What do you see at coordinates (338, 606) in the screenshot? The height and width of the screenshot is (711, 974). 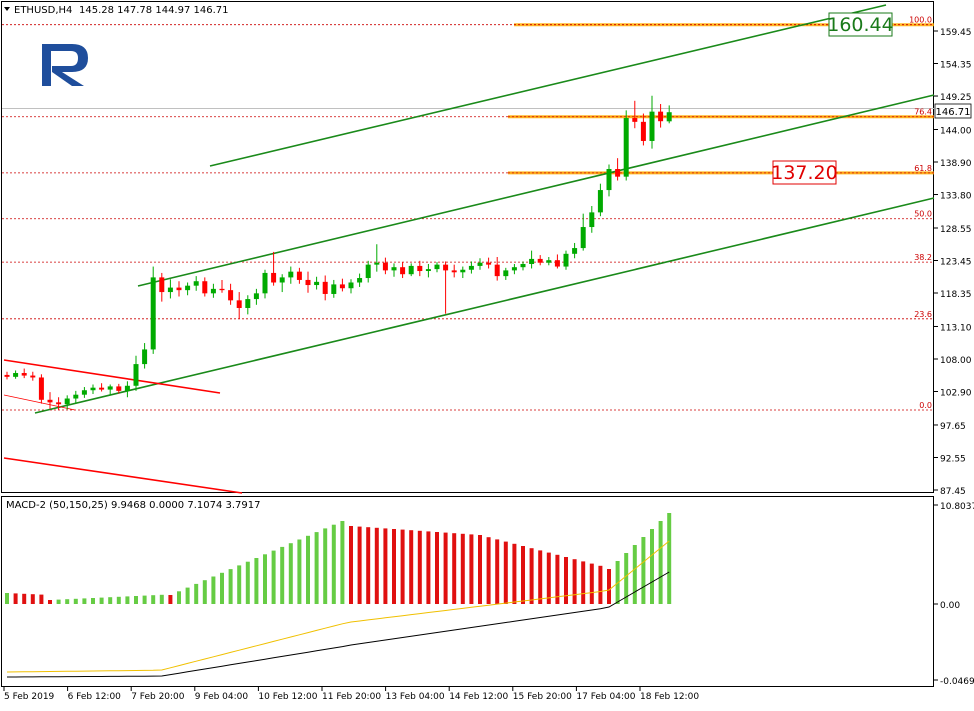 I see `macd-signal-line` at bounding box center [338, 606].